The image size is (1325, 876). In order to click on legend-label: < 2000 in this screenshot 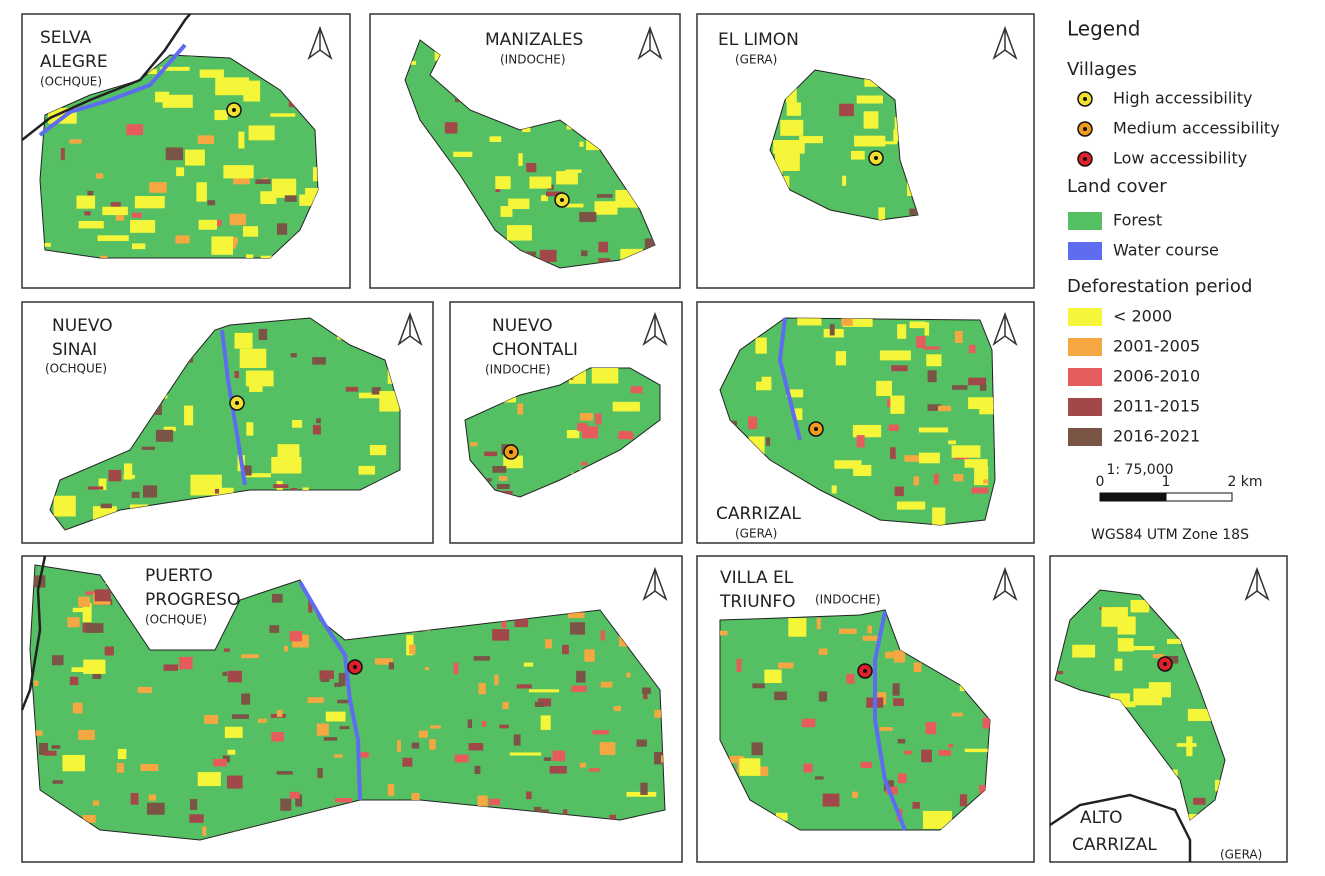, I will do `click(1142, 316)`.